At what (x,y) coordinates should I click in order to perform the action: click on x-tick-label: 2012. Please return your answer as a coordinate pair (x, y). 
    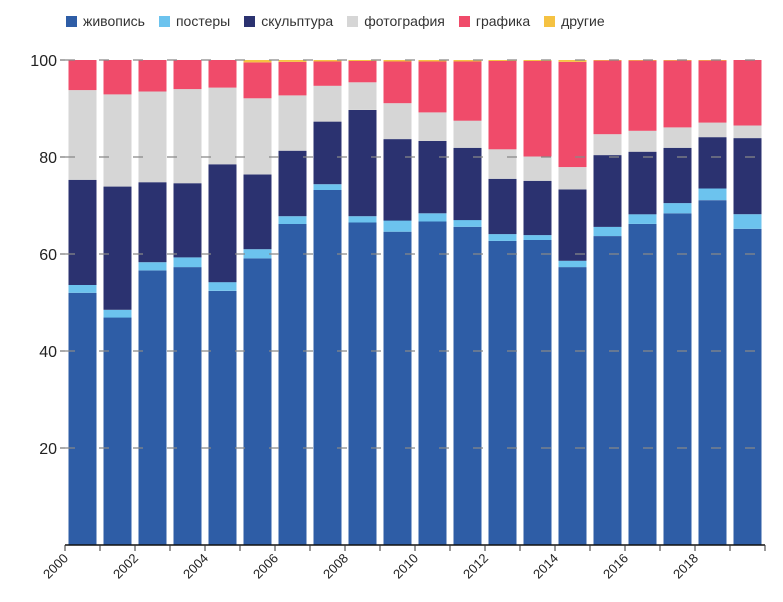
    Looking at the image, I should click on (475, 566).